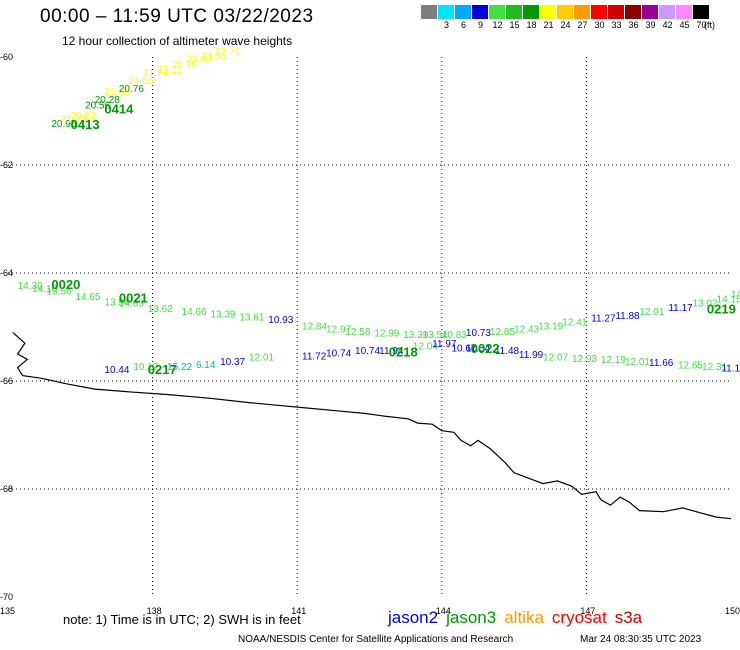 This screenshot has width=740, height=650. What do you see at coordinates (227, 51) in the screenshot?
I see `wave-height-value: 23.71` at bounding box center [227, 51].